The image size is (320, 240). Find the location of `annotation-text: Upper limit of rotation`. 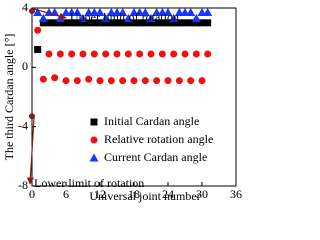

annotation-text: Upper limit of rotation is located at coordinates (124, 17).